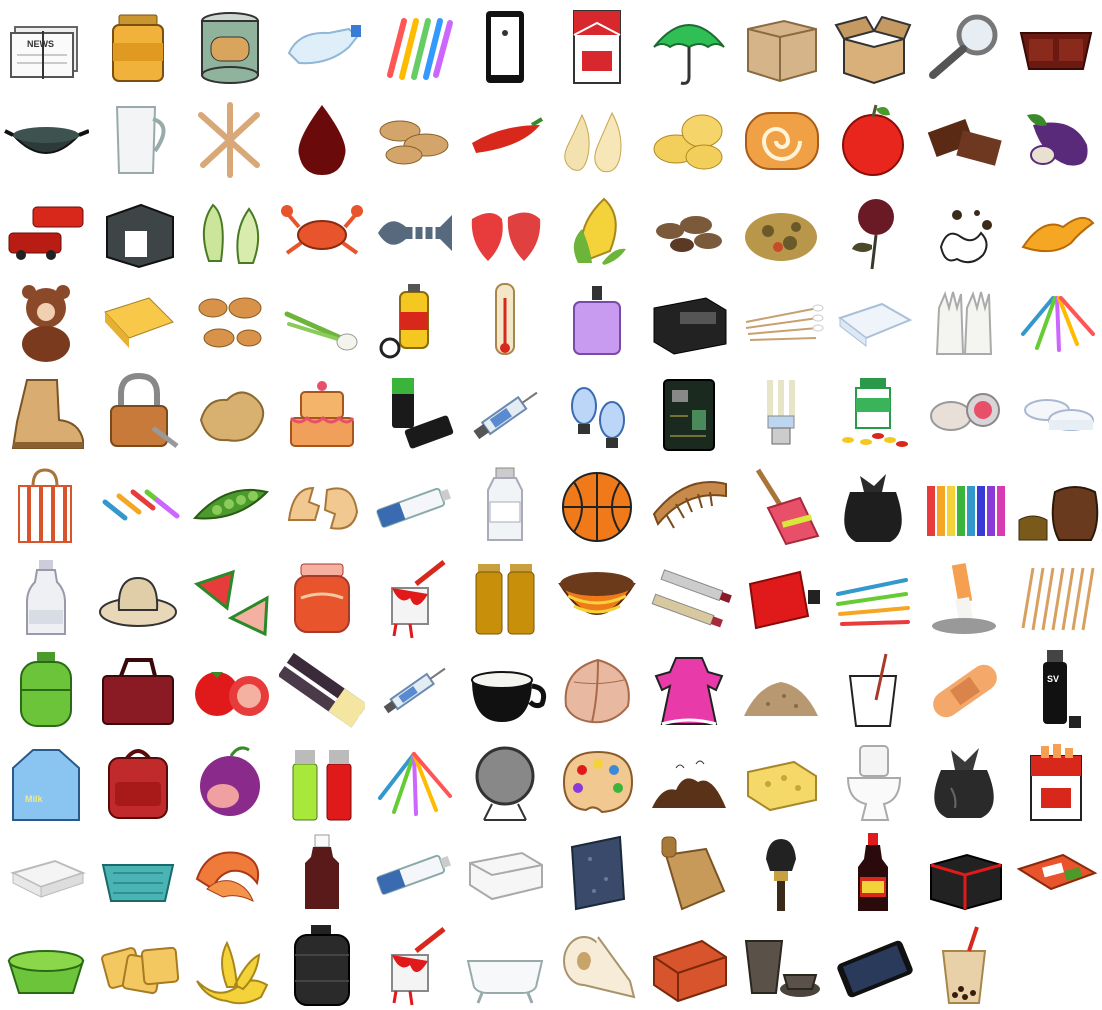  I want to click on swiss-roll-icon, so click(781, 138).